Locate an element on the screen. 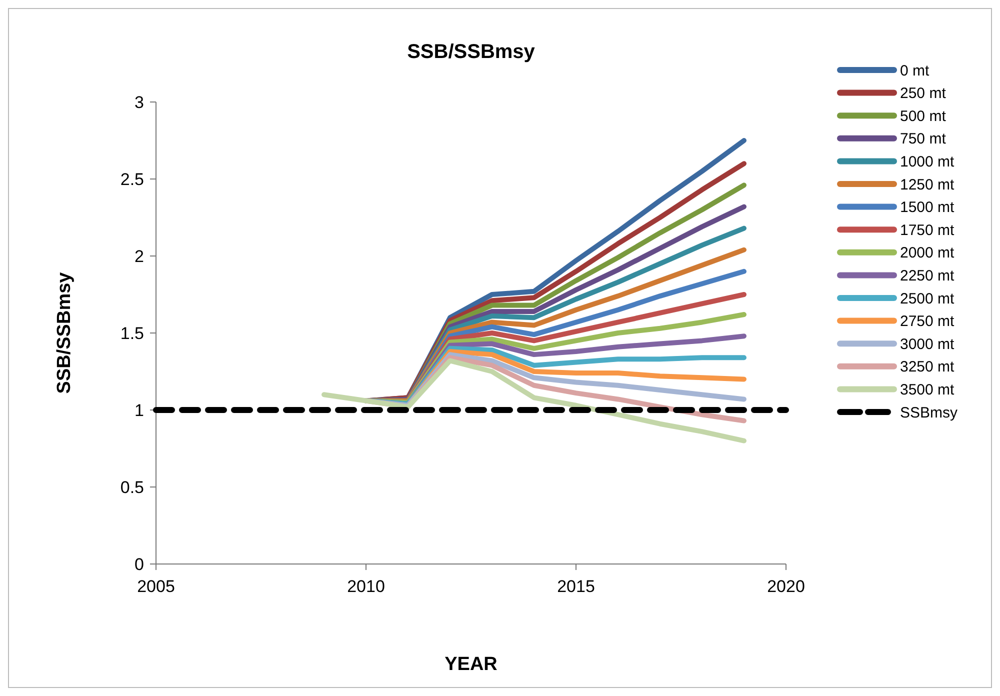 Image resolution: width=1000 pixels, height=696 pixels. y-axis-title: SSB/SSBmsy is located at coordinates (64, 333).